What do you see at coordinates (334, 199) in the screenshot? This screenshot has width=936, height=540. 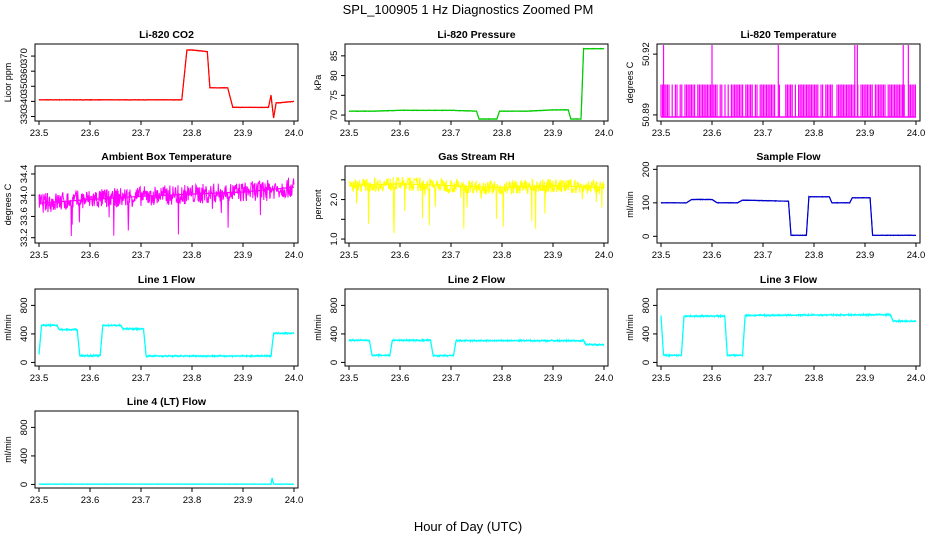 I see `y-tick-label: 2.0` at bounding box center [334, 199].